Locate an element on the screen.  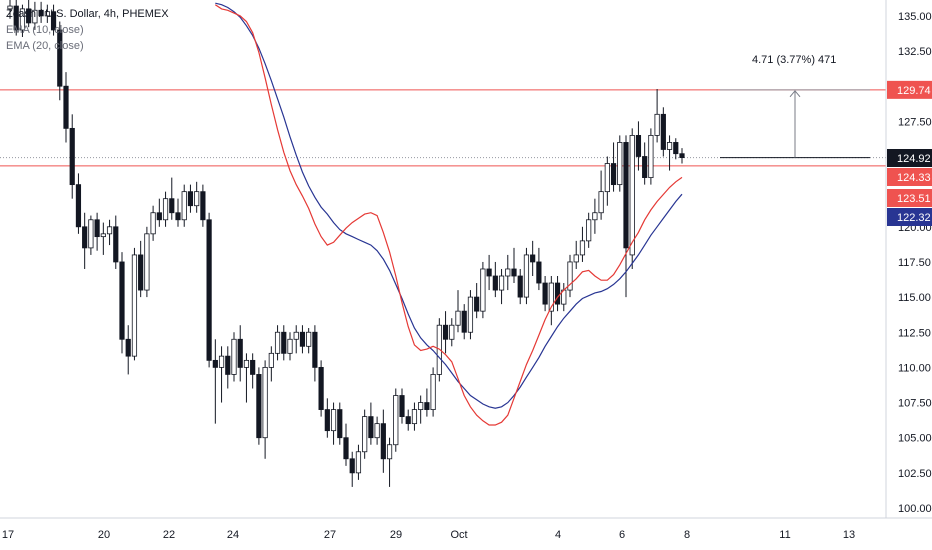
level-lines is located at coordinates (443, 128).